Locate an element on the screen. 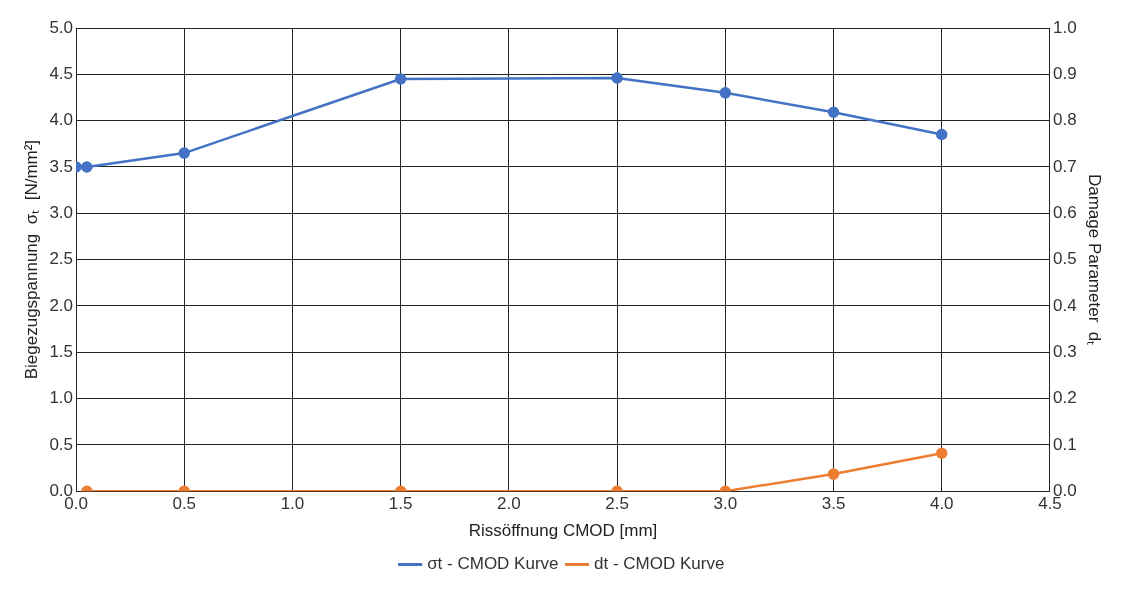 The height and width of the screenshot is (600, 1129). y-tick-label: 1.5 is located at coordinates (61, 351).